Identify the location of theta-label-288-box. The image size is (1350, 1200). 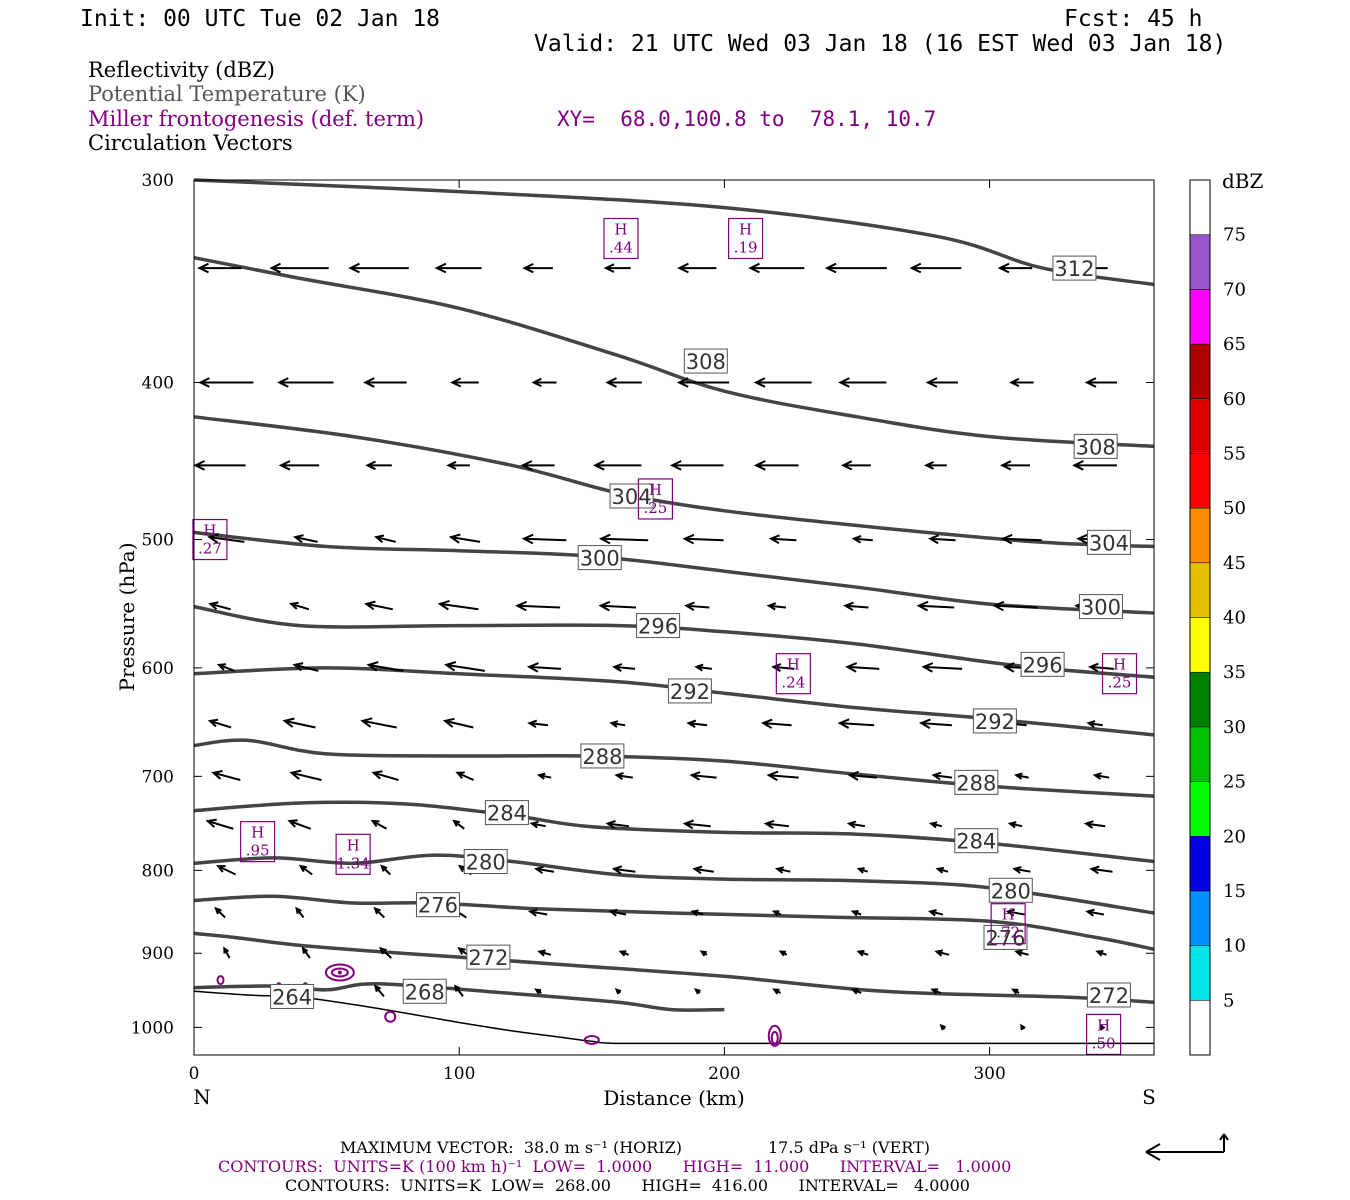
(602, 756).